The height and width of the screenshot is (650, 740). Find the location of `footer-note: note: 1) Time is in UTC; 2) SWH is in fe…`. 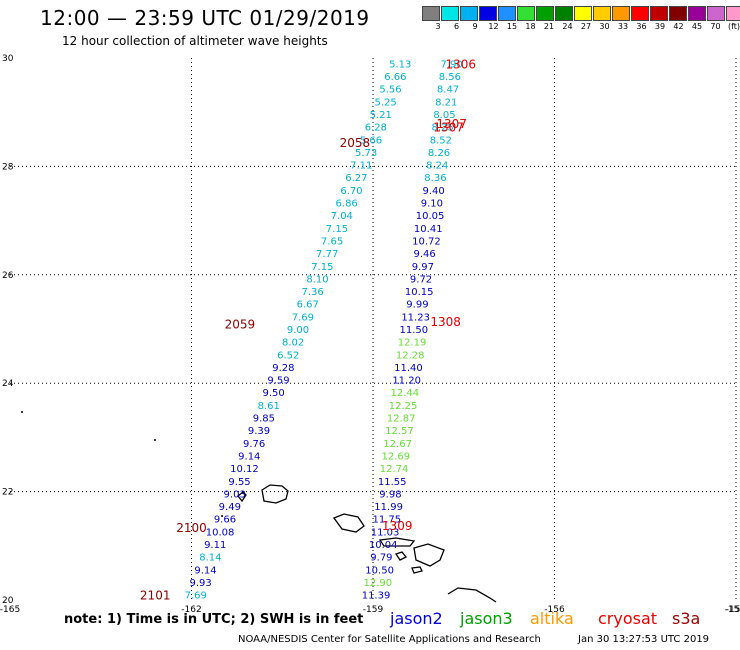

footer-note: note: 1) Time is in UTC; 2) SWH is in fe… is located at coordinates (214, 619).